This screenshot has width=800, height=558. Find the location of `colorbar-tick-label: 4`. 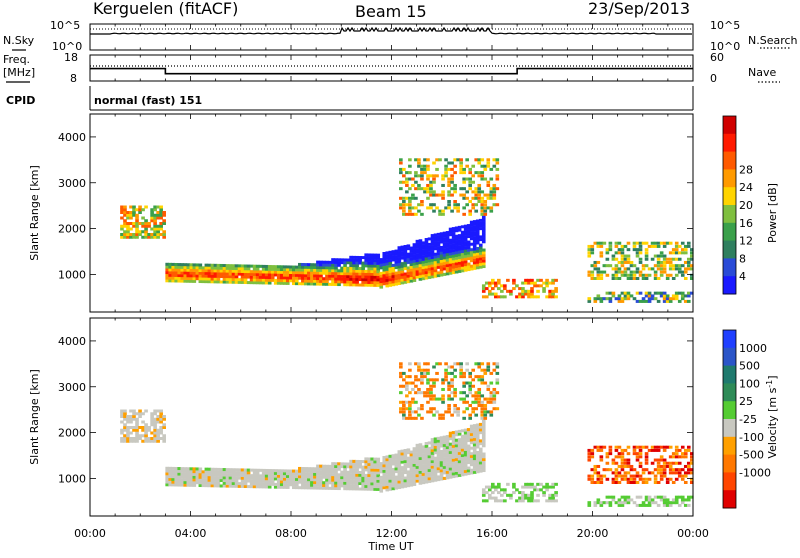

colorbar-tick-label: 4 is located at coordinates (742, 276).